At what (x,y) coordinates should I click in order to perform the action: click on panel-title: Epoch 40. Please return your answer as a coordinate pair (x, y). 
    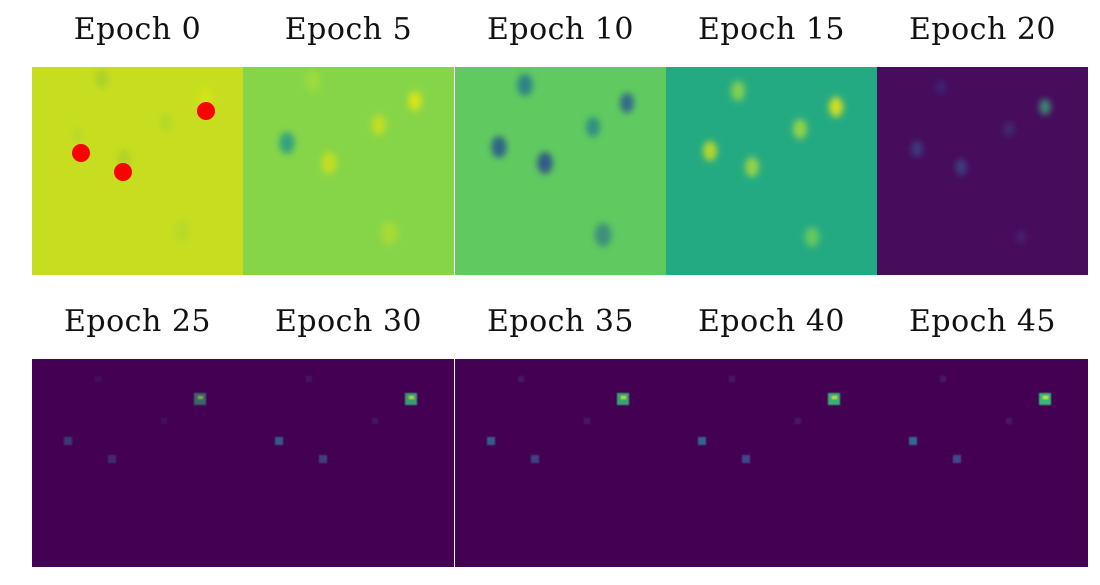
    Looking at the image, I should click on (771, 321).